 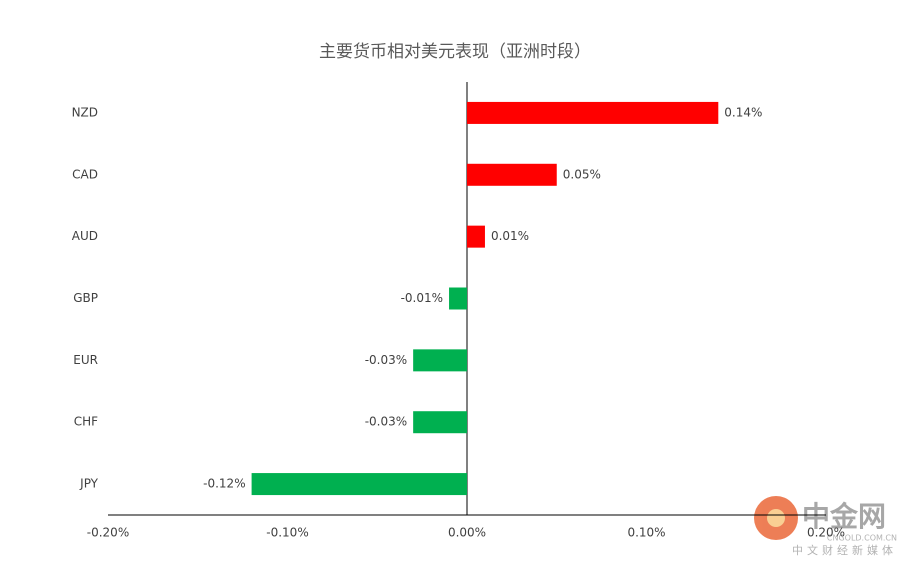 What do you see at coordinates (108, 533) in the screenshot?
I see `x-tick-label: -0.20%` at bounding box center [108, 533].